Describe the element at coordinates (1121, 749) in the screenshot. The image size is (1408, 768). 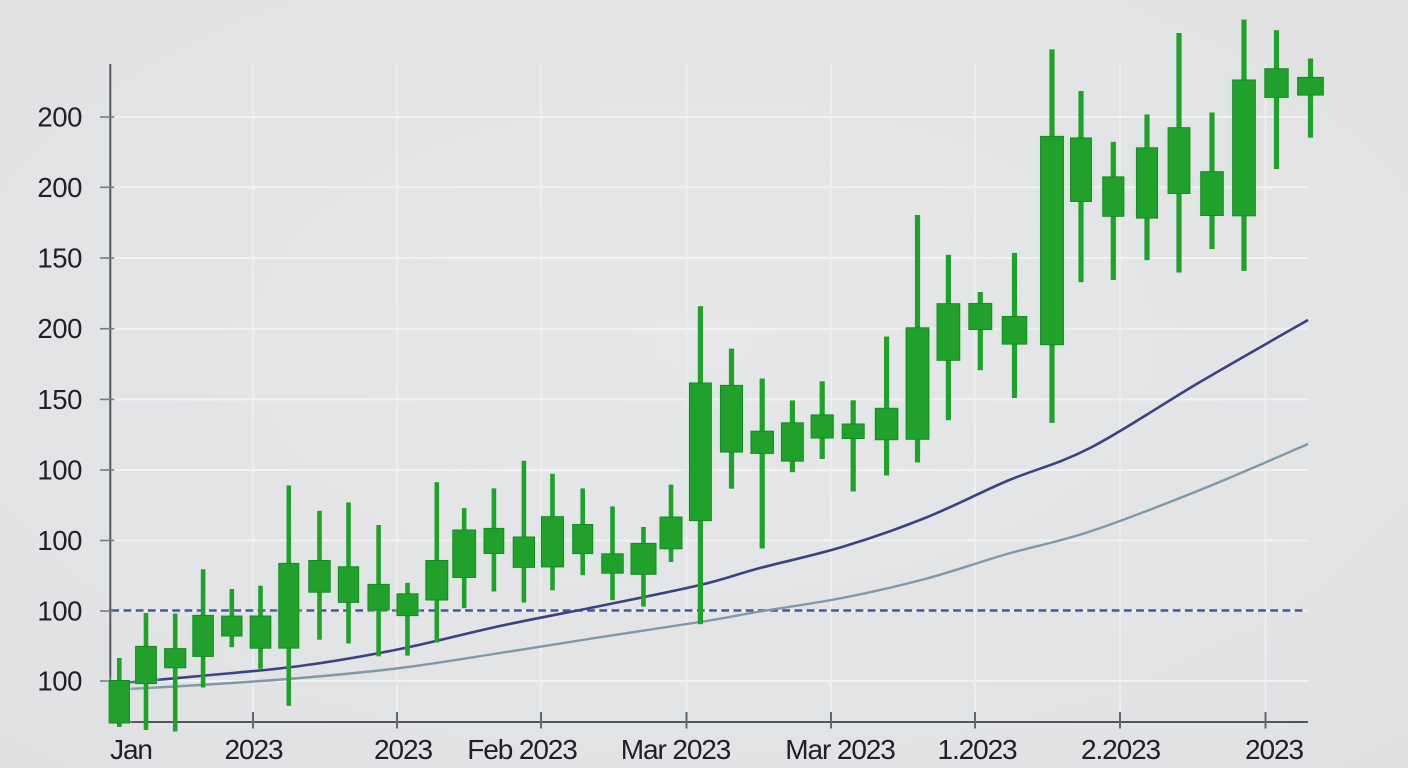
I see `svg-text: 2.2023` at that location.